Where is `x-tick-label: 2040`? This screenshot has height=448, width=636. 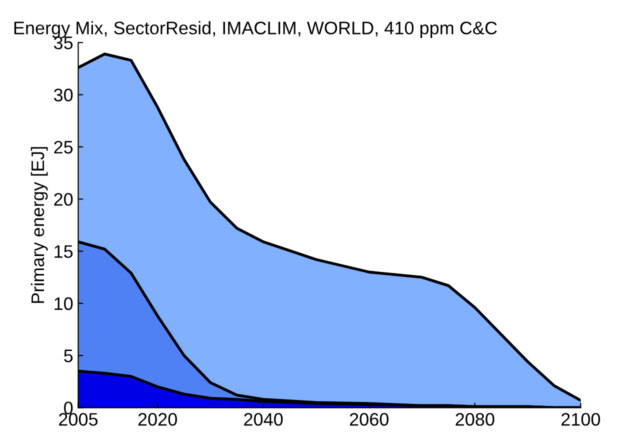
x-tick-label: 2040 is located at coordinates (263, 419).